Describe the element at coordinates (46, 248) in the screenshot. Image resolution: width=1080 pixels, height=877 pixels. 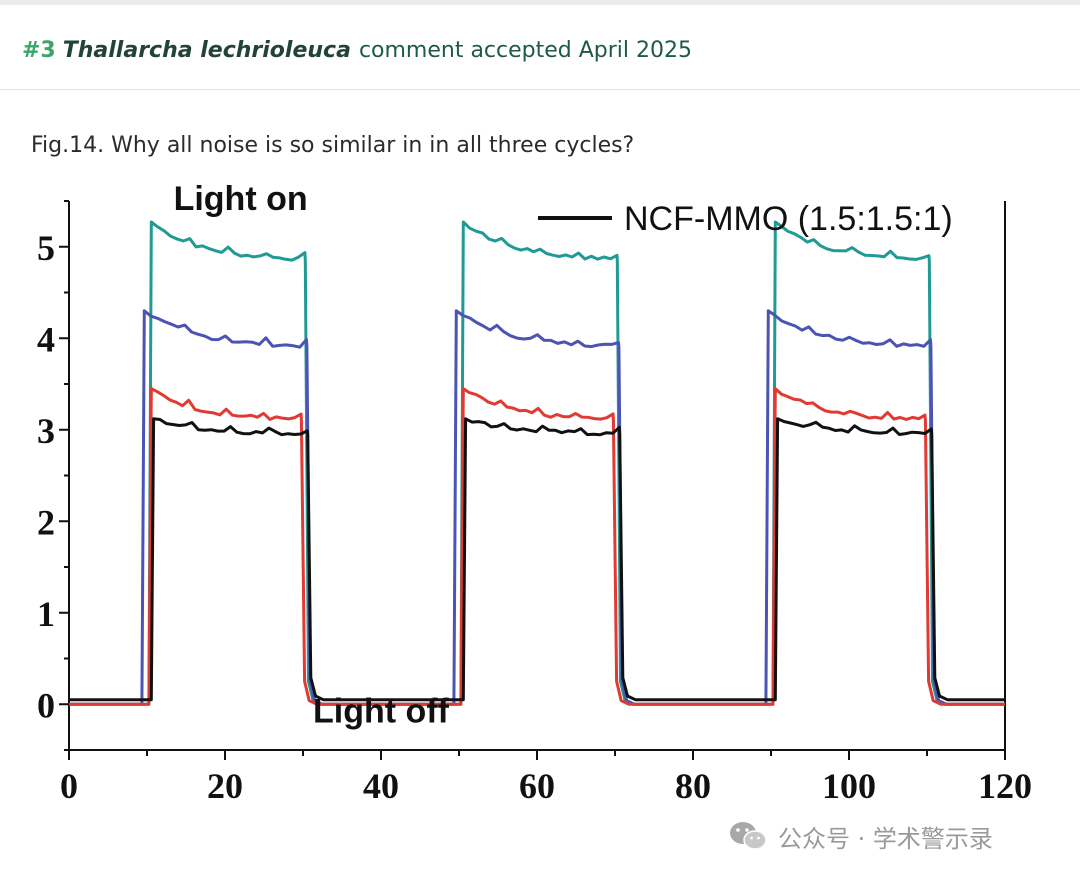
I see `y-tick-label: 5` at that location.